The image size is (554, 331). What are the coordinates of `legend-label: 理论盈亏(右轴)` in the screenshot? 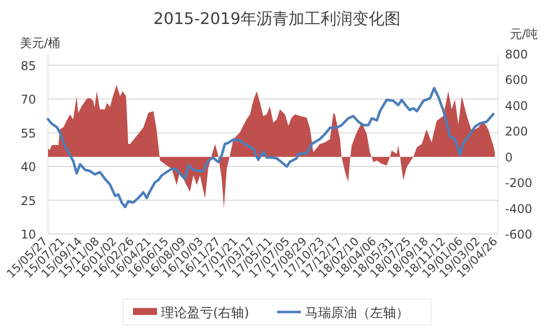 It's located at (205, 313).